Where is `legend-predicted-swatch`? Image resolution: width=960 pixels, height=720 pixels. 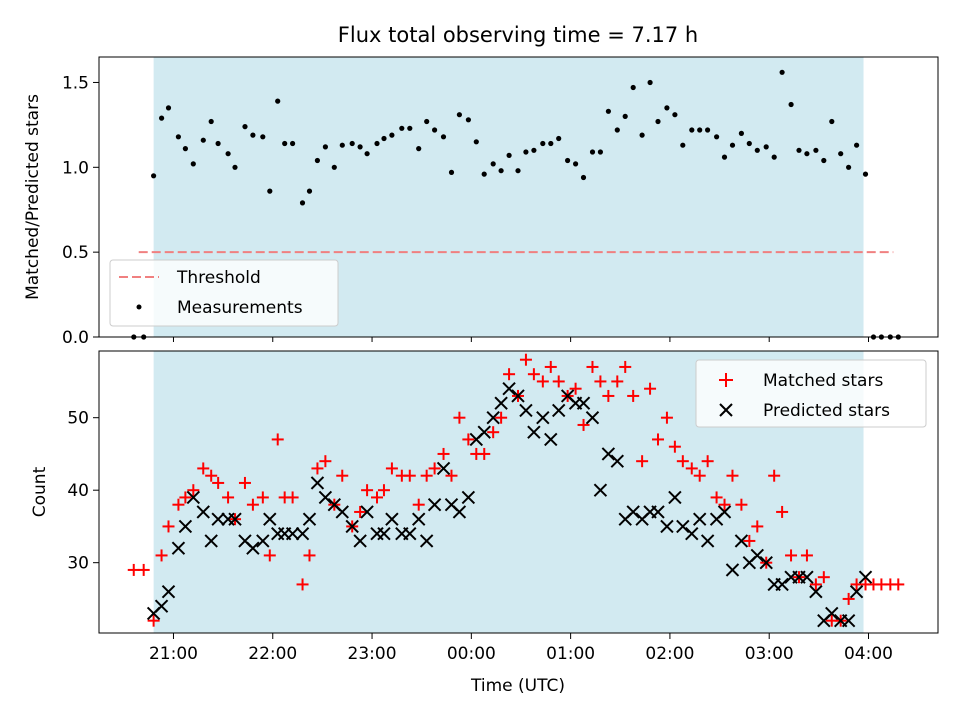 legend-predicted-swatch is located at coordinates (726, 410).